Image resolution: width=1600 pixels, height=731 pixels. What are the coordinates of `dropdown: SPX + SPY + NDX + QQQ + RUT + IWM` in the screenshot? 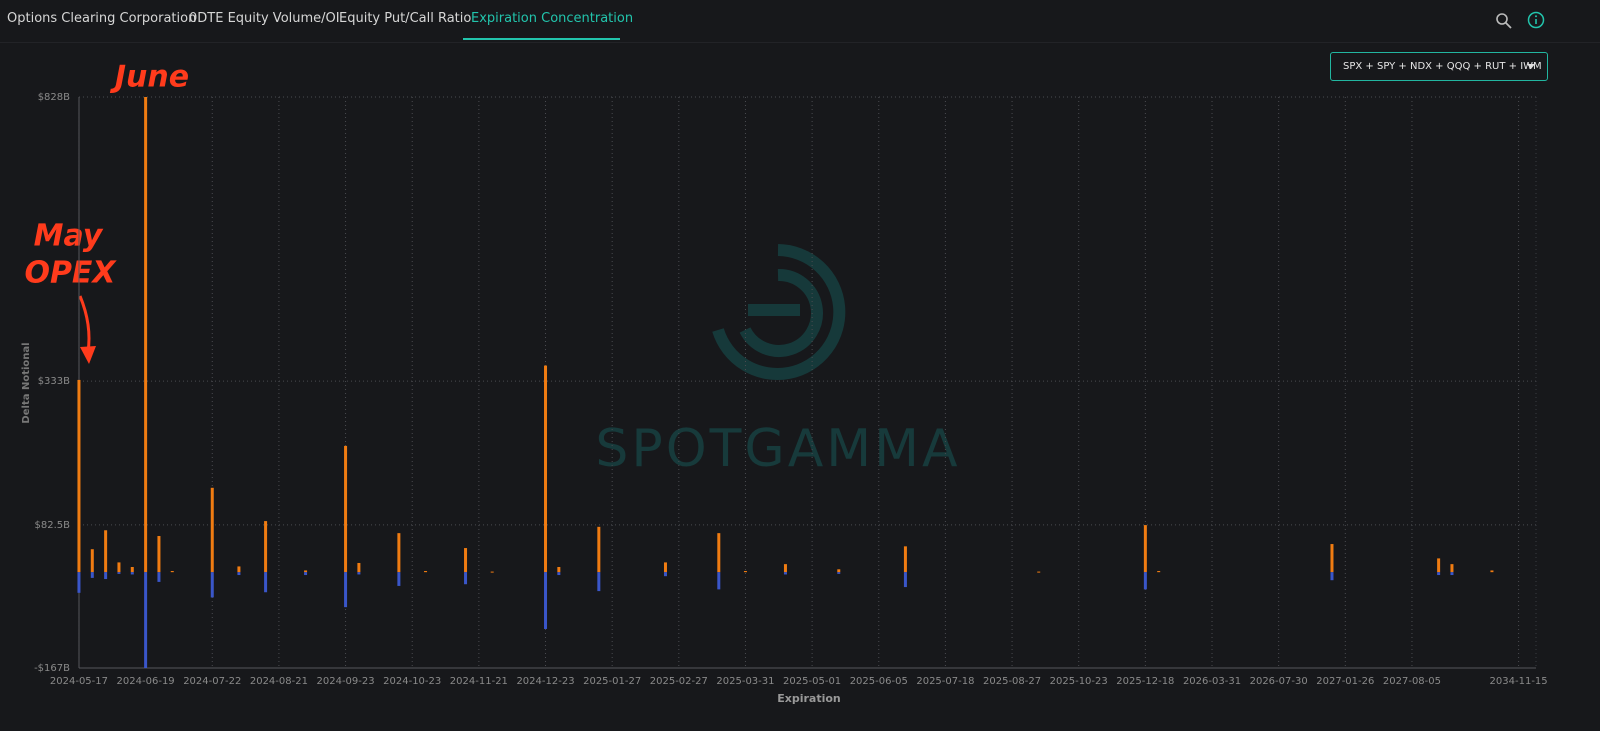 It's located at (1439, 66).